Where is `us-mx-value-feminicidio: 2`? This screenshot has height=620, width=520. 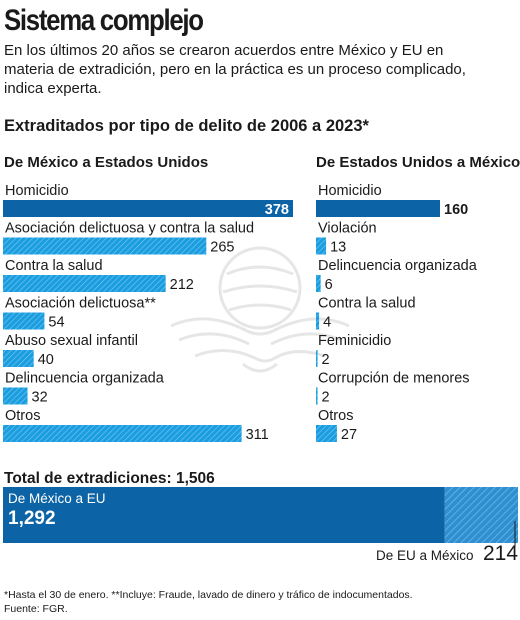 us-mx-value-feminicidio: 2 is located at coordinates (326, 360).